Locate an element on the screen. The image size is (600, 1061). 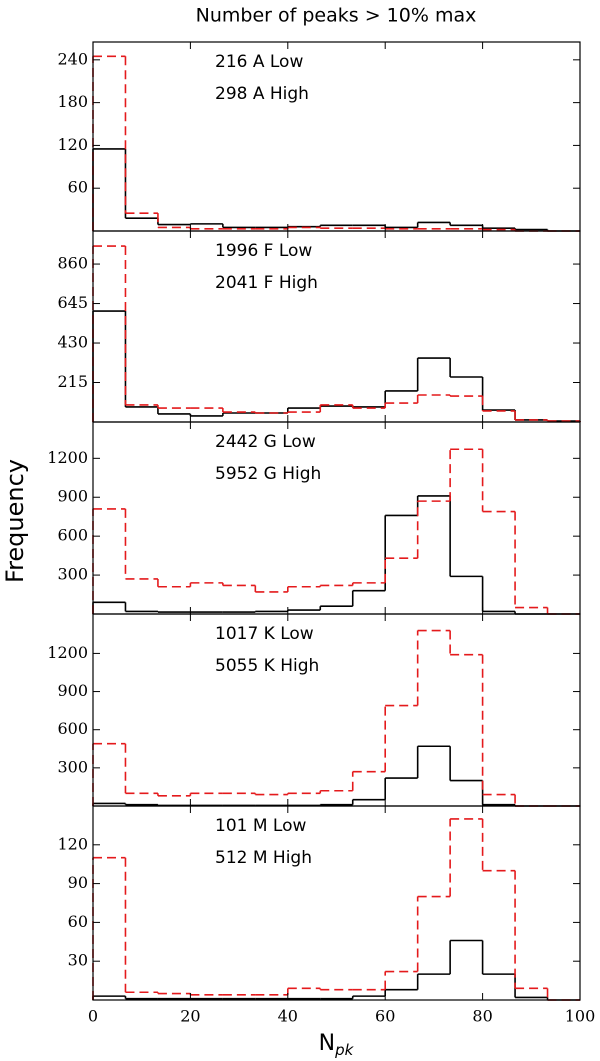
x-tick-label: 40 is located at coordinates (288, 1016).